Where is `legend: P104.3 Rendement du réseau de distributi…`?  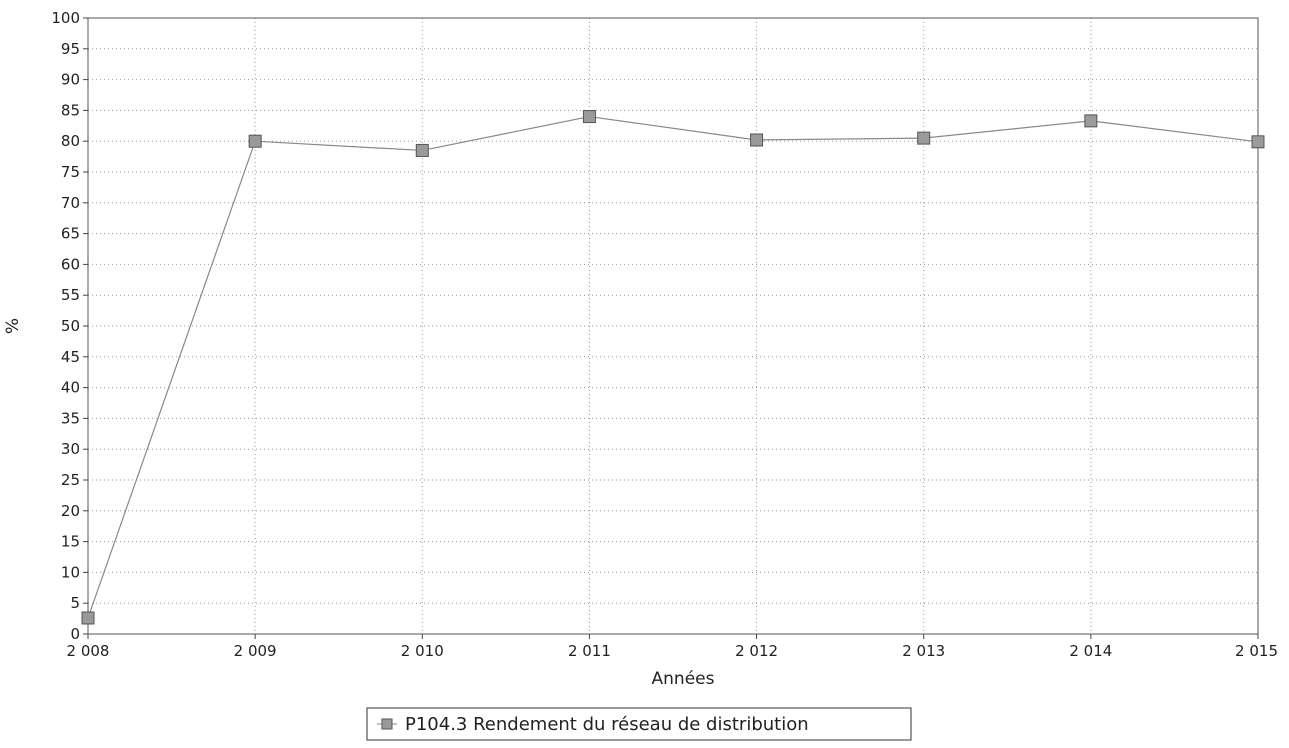 legend: P104.3 Rendement du réseau de distributi… is located at coordinates (639, 724).